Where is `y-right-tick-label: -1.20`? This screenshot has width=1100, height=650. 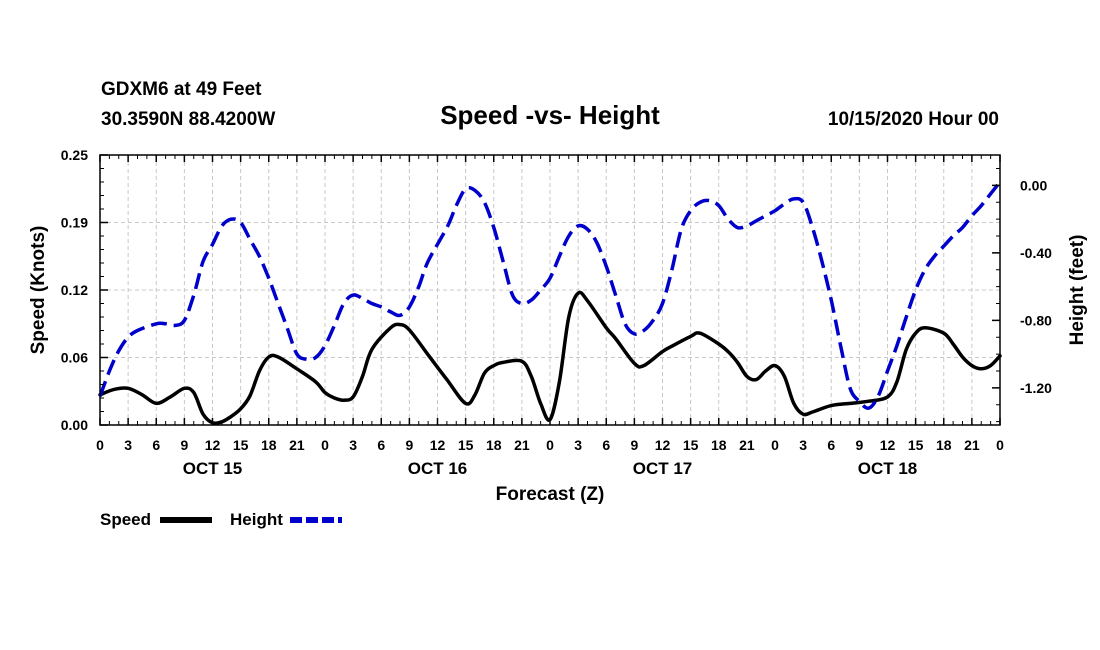
y-right-tick-label: -1.20 is located at coordinates (1036, 388).